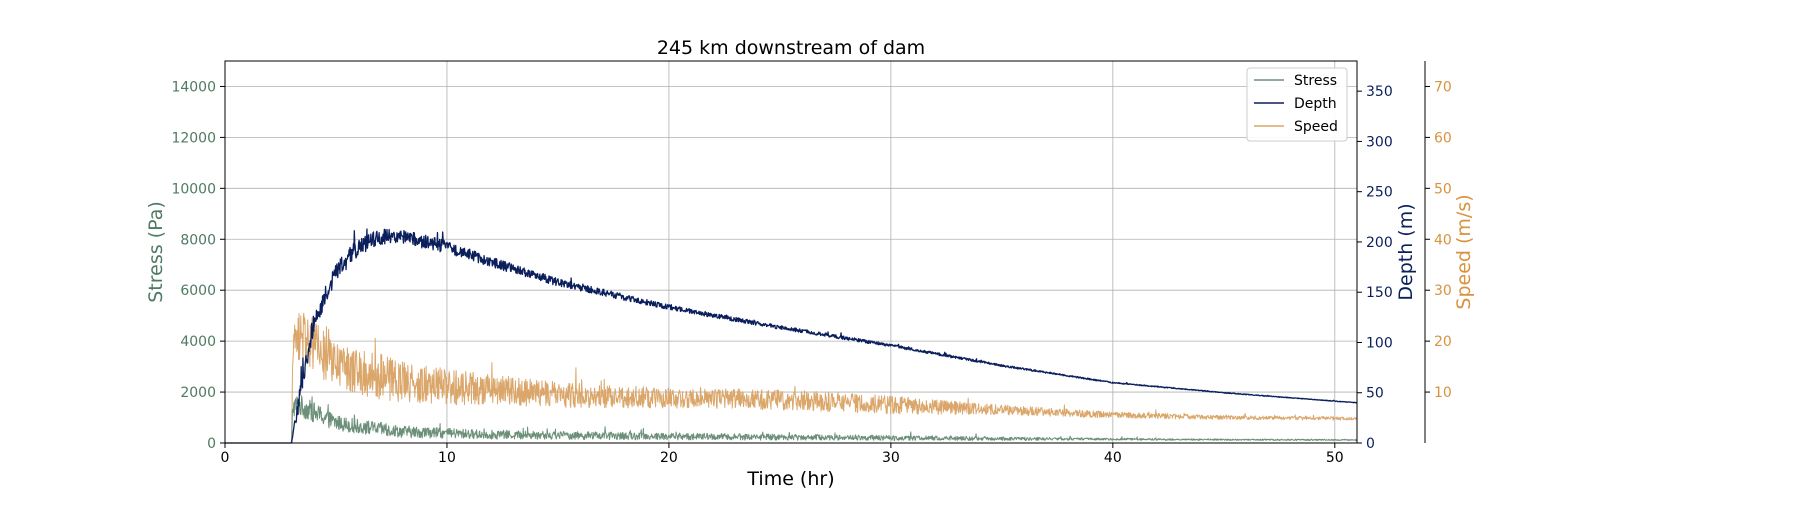 Image resolution: width=1800 pixels, height=508 pixels. I want to click on x-axis-label: Time (hr), so click(790, 479).